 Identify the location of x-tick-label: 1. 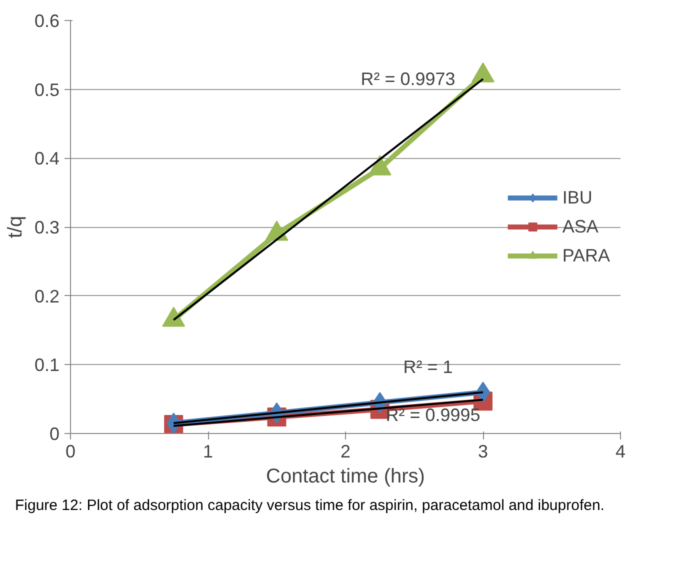
(208, 452).